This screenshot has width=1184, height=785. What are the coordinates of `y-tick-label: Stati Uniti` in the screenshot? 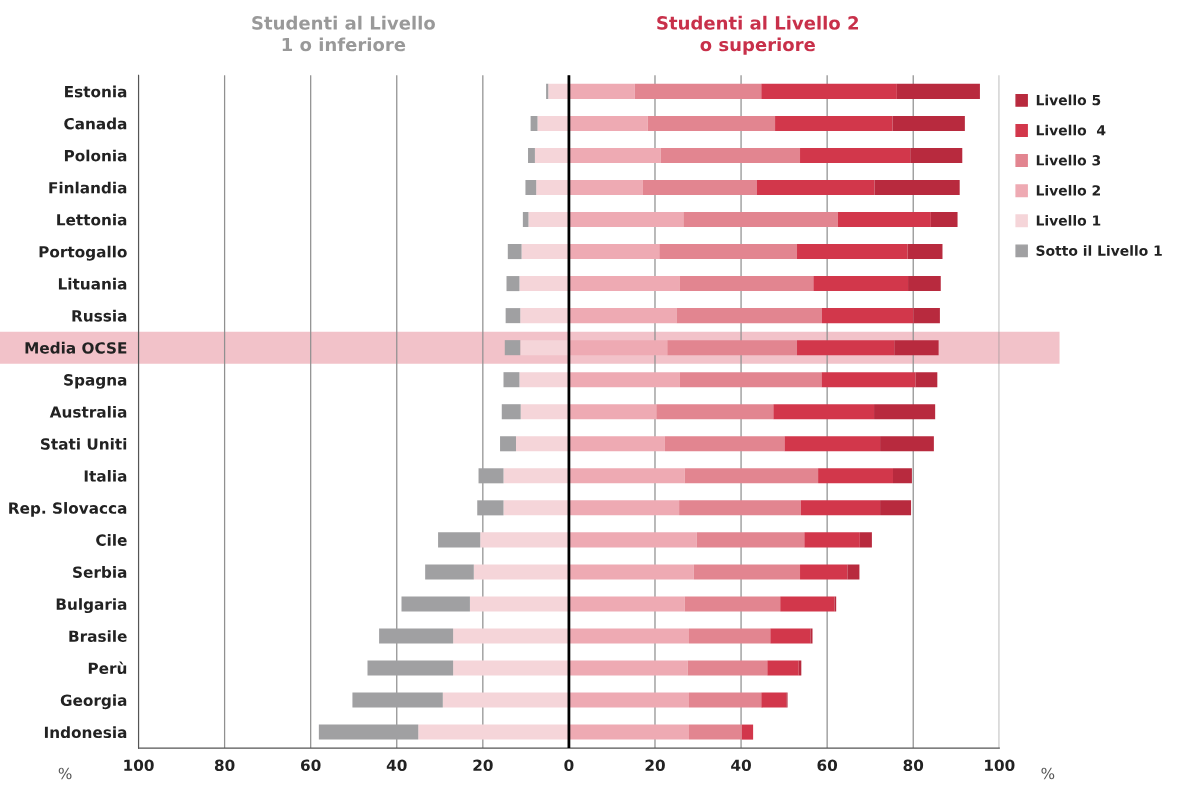 It's located at (83, 443).